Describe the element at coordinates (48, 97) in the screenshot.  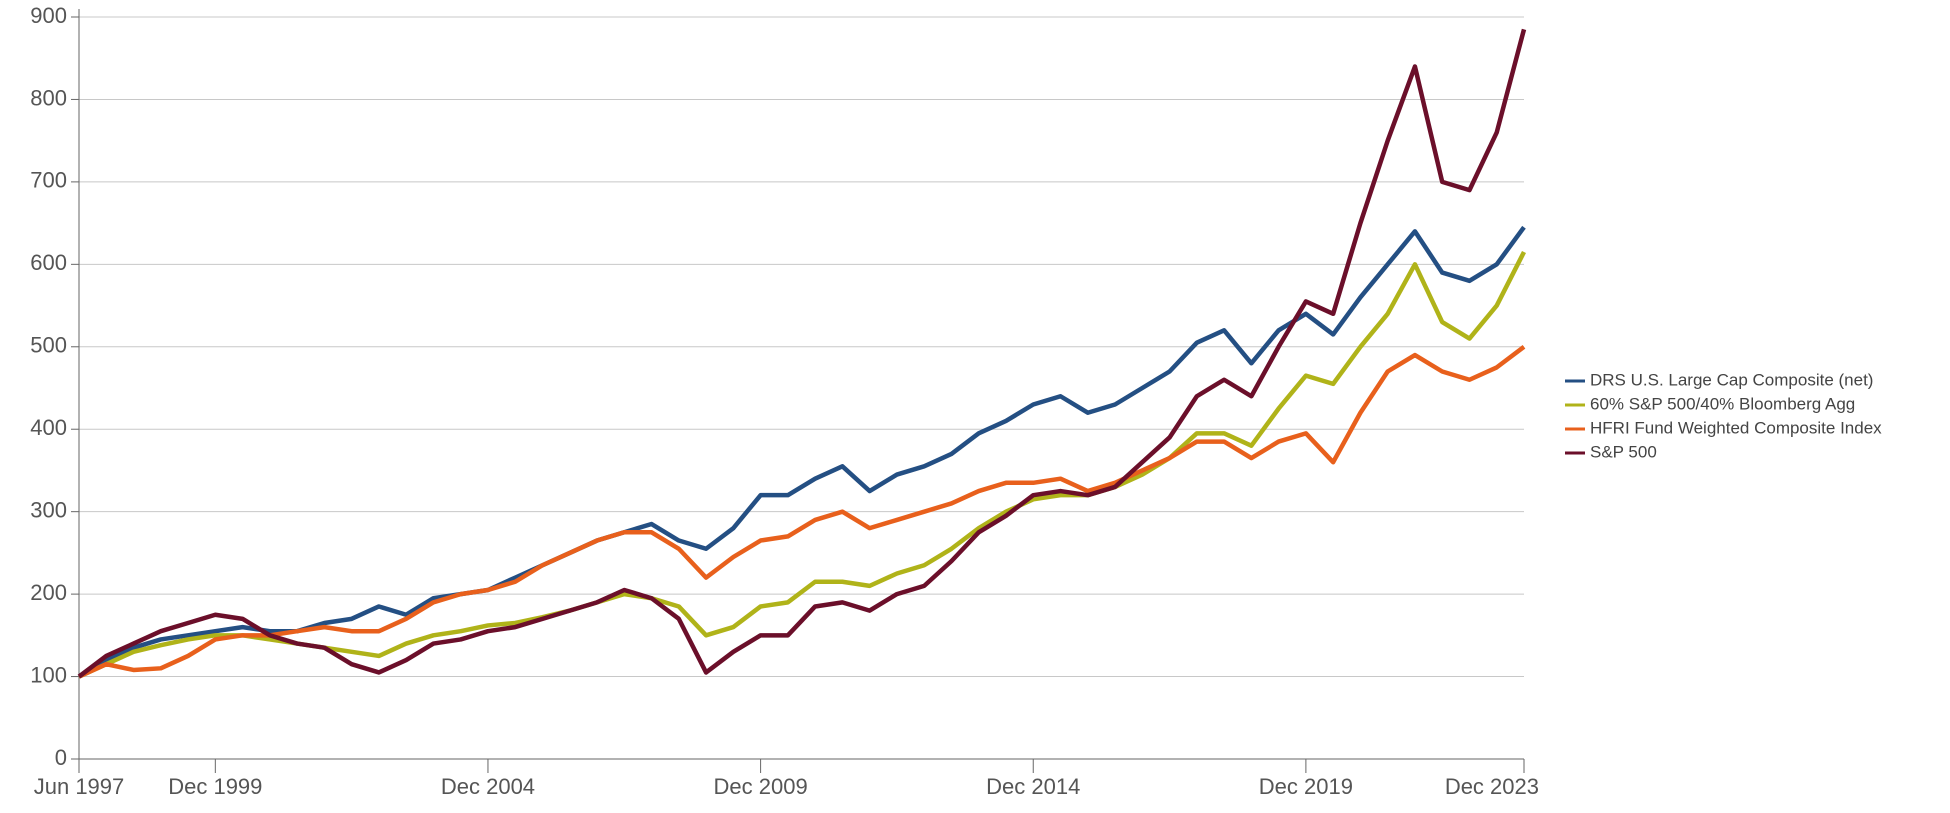
I see `y-tick-label: 800` at that location.